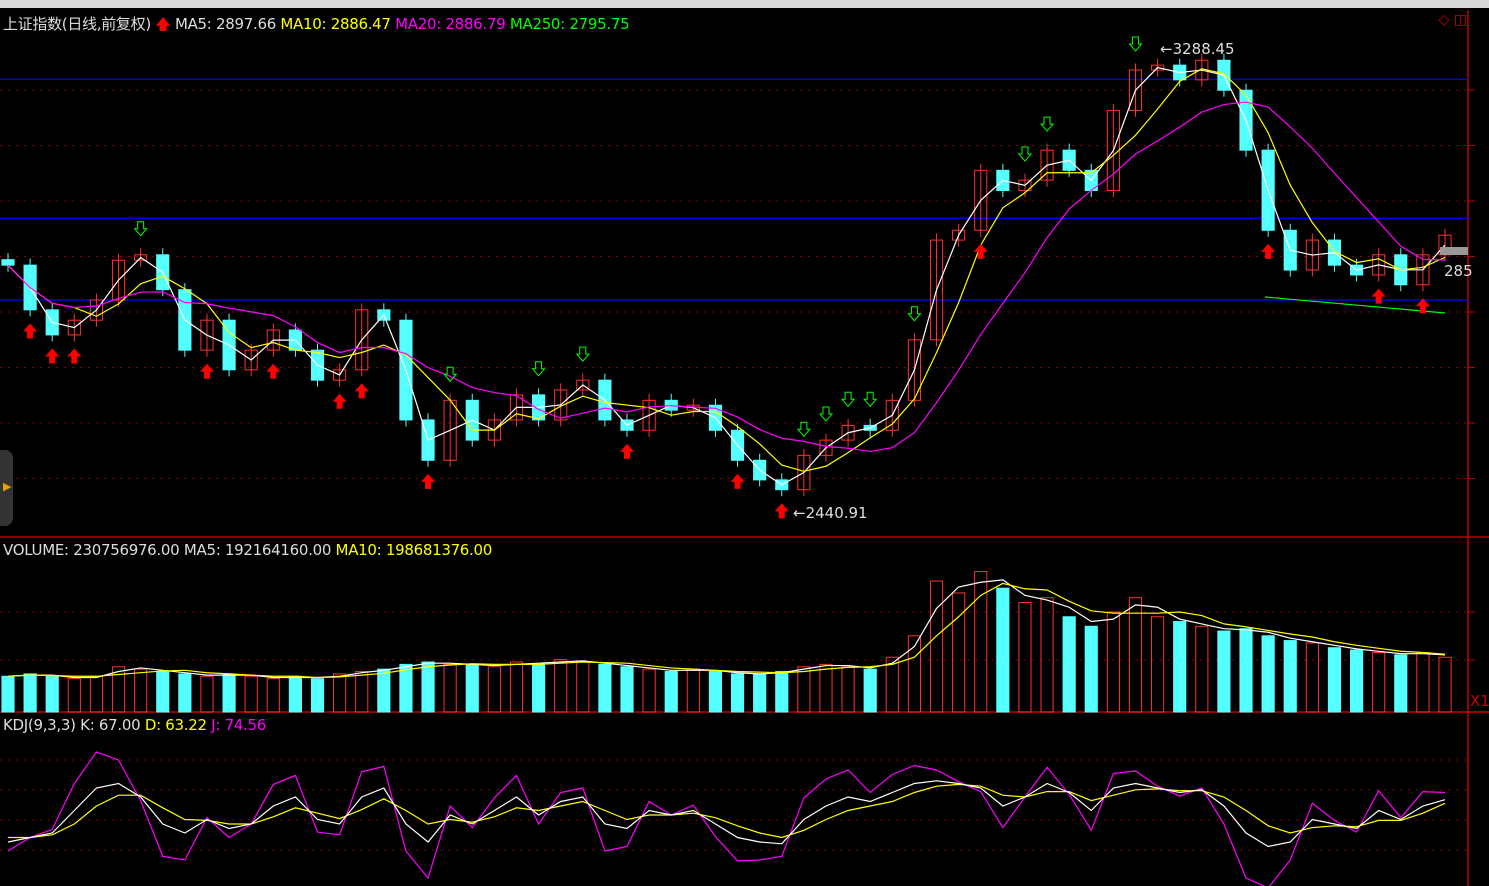 Image resolution: width=1489 pixels, height=886 pixels. I want to click on kdj-k-line, so click(726, 814).